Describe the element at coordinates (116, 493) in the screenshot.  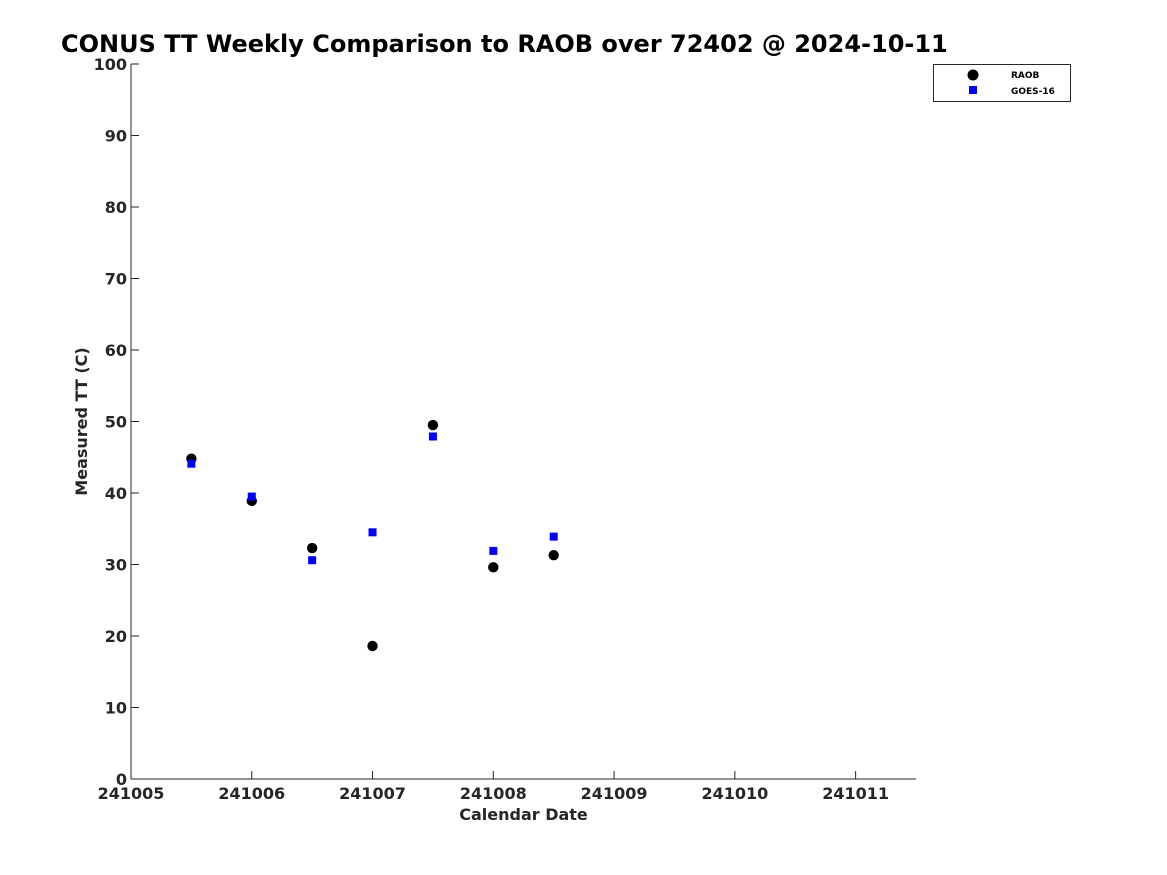
I see `y-tick-label: 40` at that location.